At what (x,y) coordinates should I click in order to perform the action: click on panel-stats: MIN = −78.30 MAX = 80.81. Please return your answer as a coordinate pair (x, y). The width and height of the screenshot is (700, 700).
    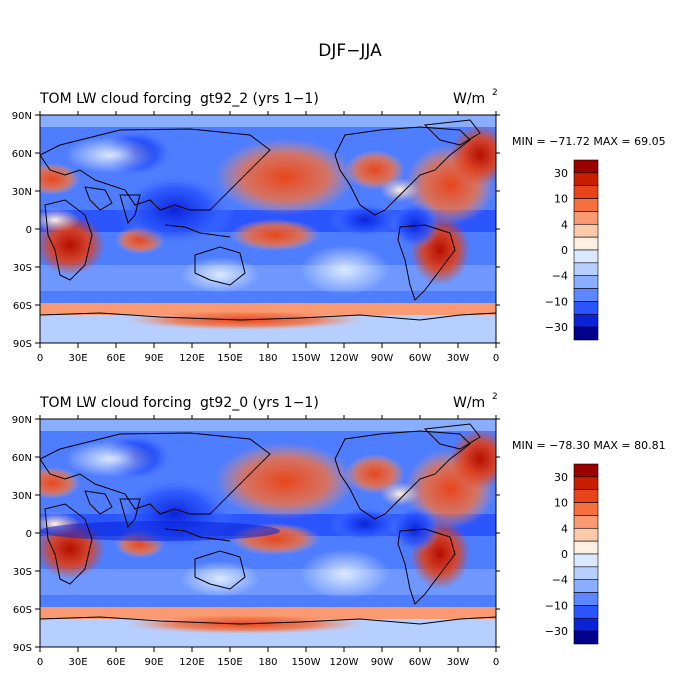
    Looking at the image, I should click on (589, 445).